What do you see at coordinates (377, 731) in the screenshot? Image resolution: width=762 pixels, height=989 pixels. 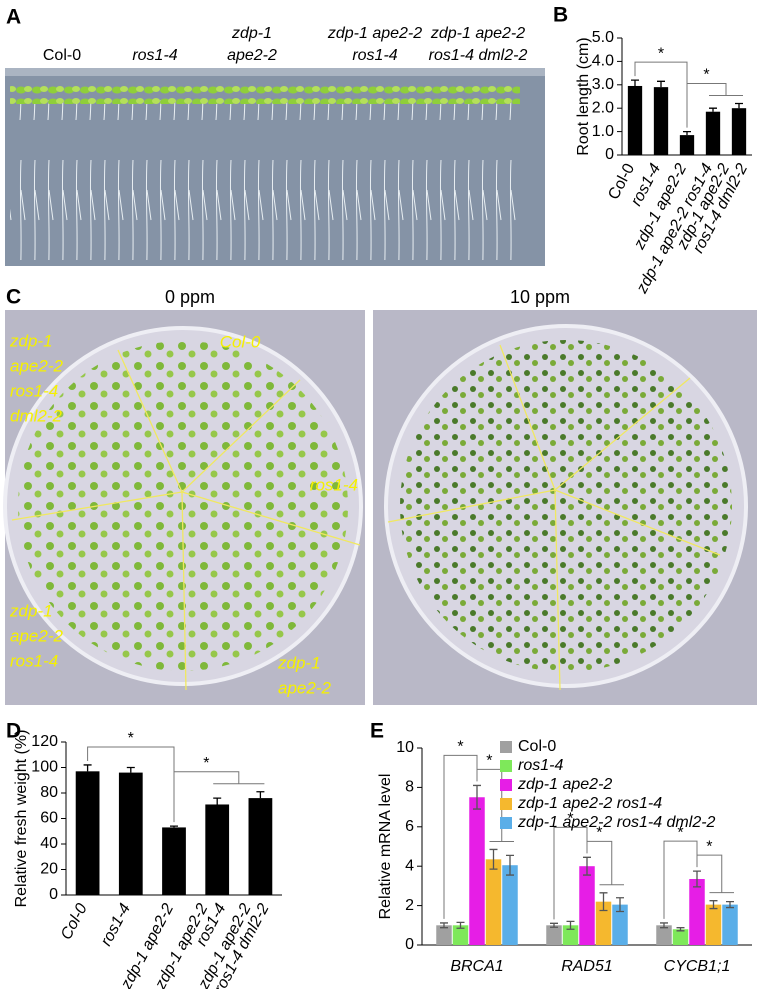 I see `panel-letter: E` at bounding box center [377, 731].